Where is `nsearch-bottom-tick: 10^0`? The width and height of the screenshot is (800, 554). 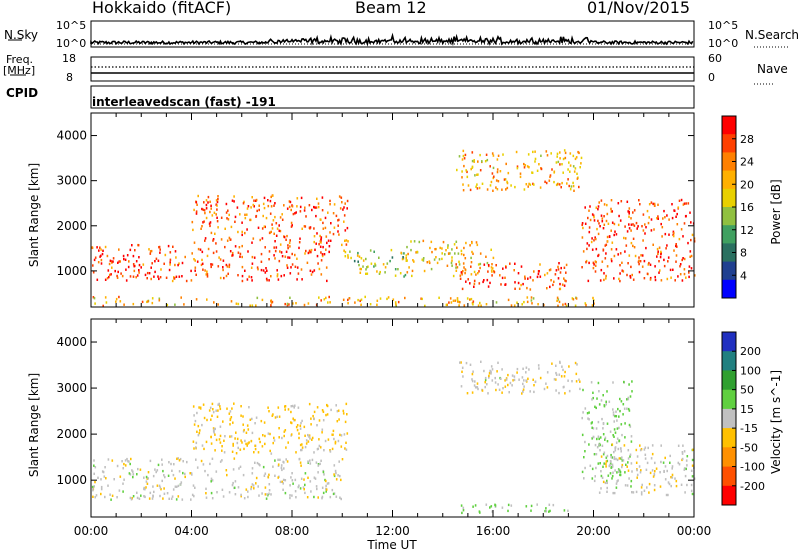 nsearch-bottom-tick: 10^0 is located at coordinates (723, 43).